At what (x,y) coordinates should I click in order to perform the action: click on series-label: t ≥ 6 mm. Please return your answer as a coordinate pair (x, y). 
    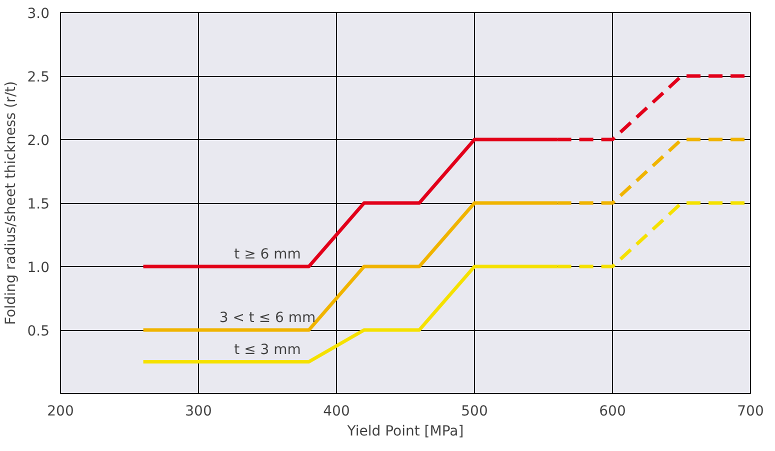
    Looking at the image, I should click on (267, 254).